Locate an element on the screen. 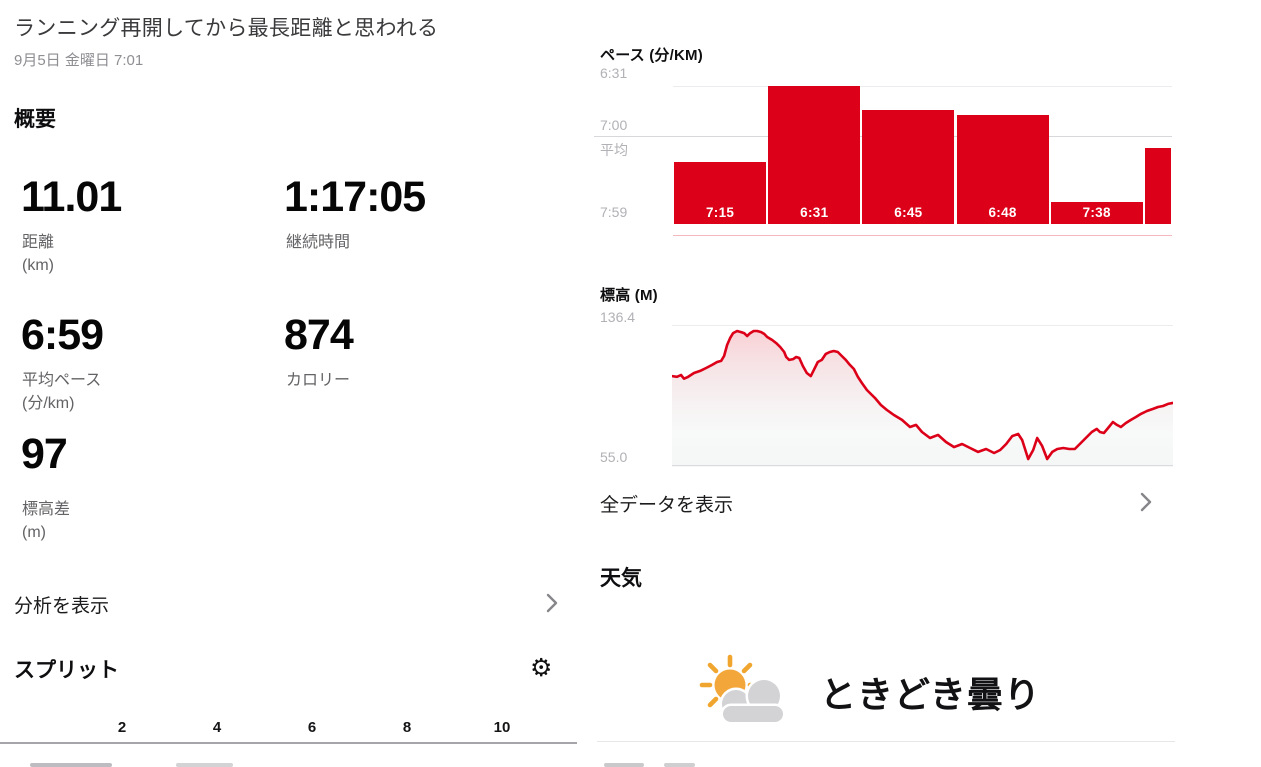 The height and width of the screenshot is (767, 1261). pace-bar-label: 7:15 is located at coordinates (720, 212).